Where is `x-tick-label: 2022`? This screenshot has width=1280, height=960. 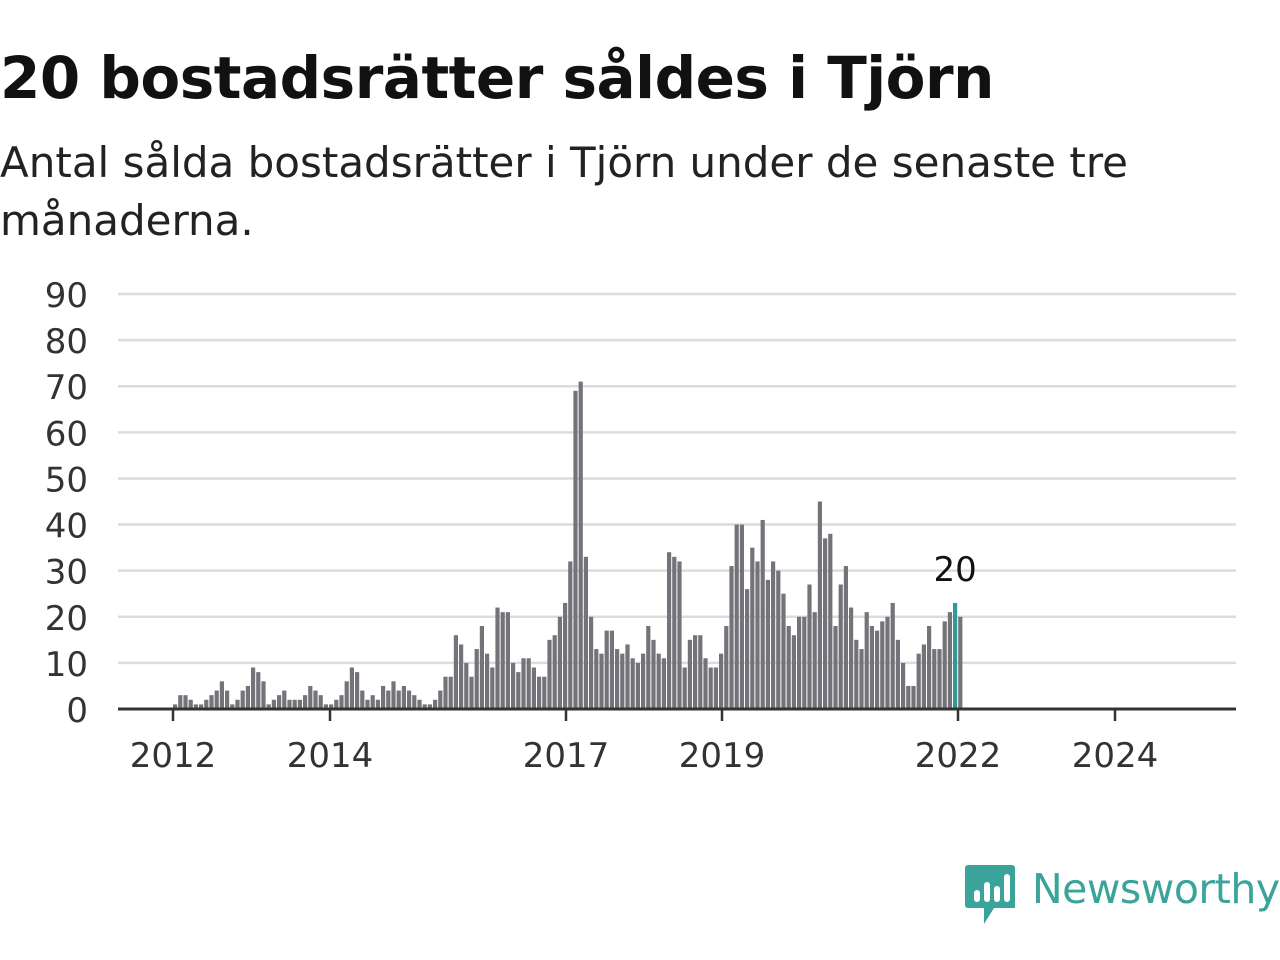 x-tick-label: 2022 is located at coordinates (958, 756).